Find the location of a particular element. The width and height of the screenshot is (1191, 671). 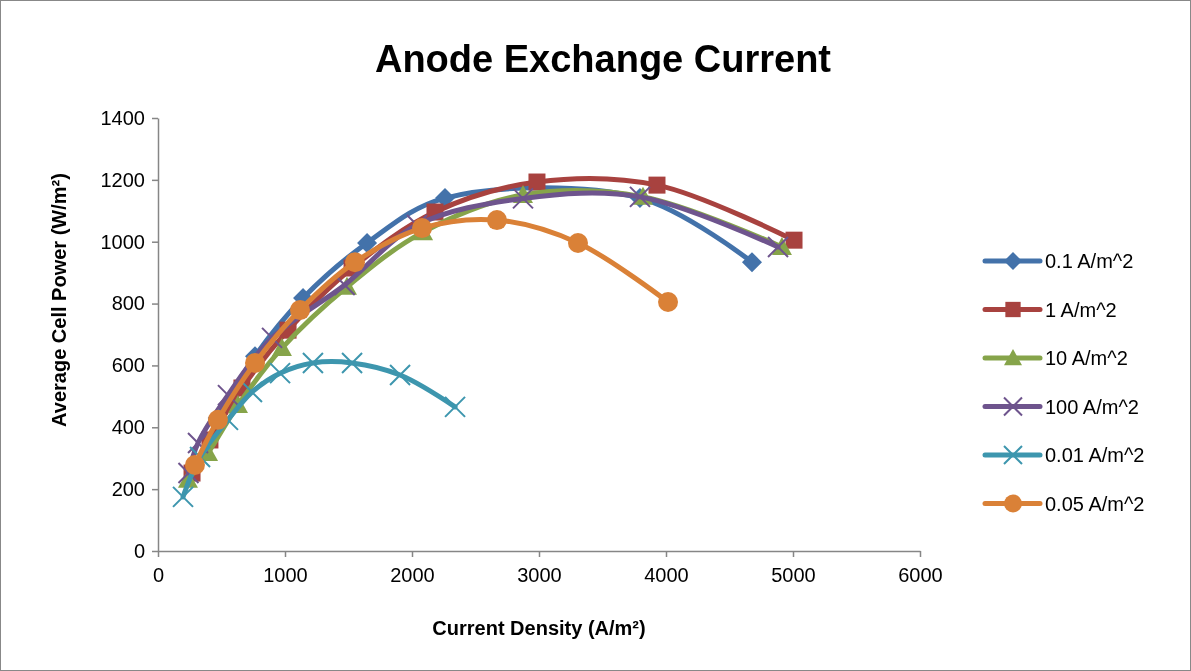

x-tick-label: 5000 is located at coordinates (793, 575).